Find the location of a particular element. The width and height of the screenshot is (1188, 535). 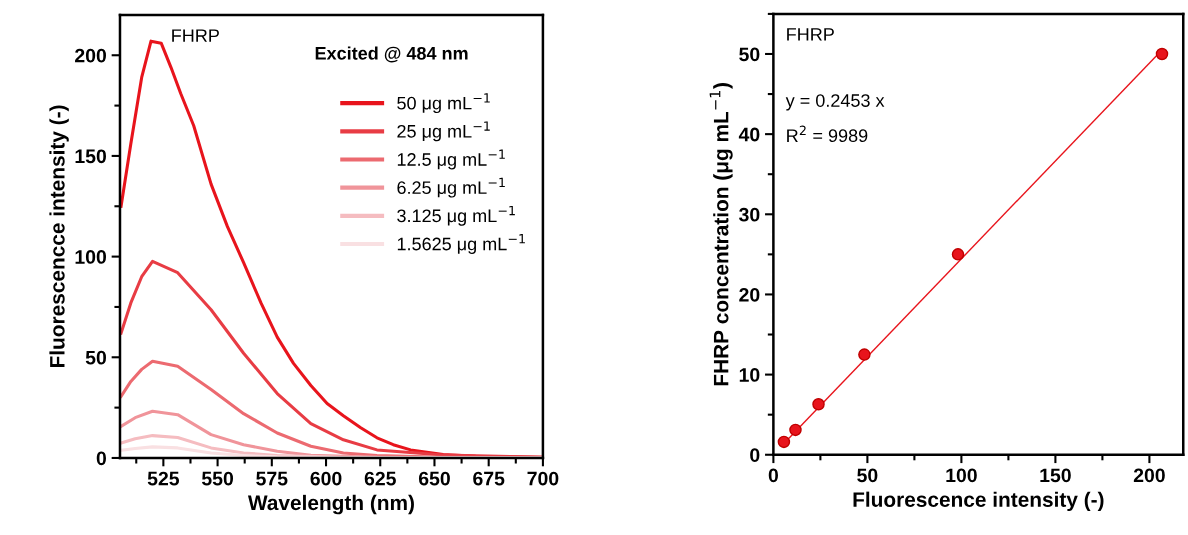

x-tick-label: 0 is located at coordinates (773, 475).